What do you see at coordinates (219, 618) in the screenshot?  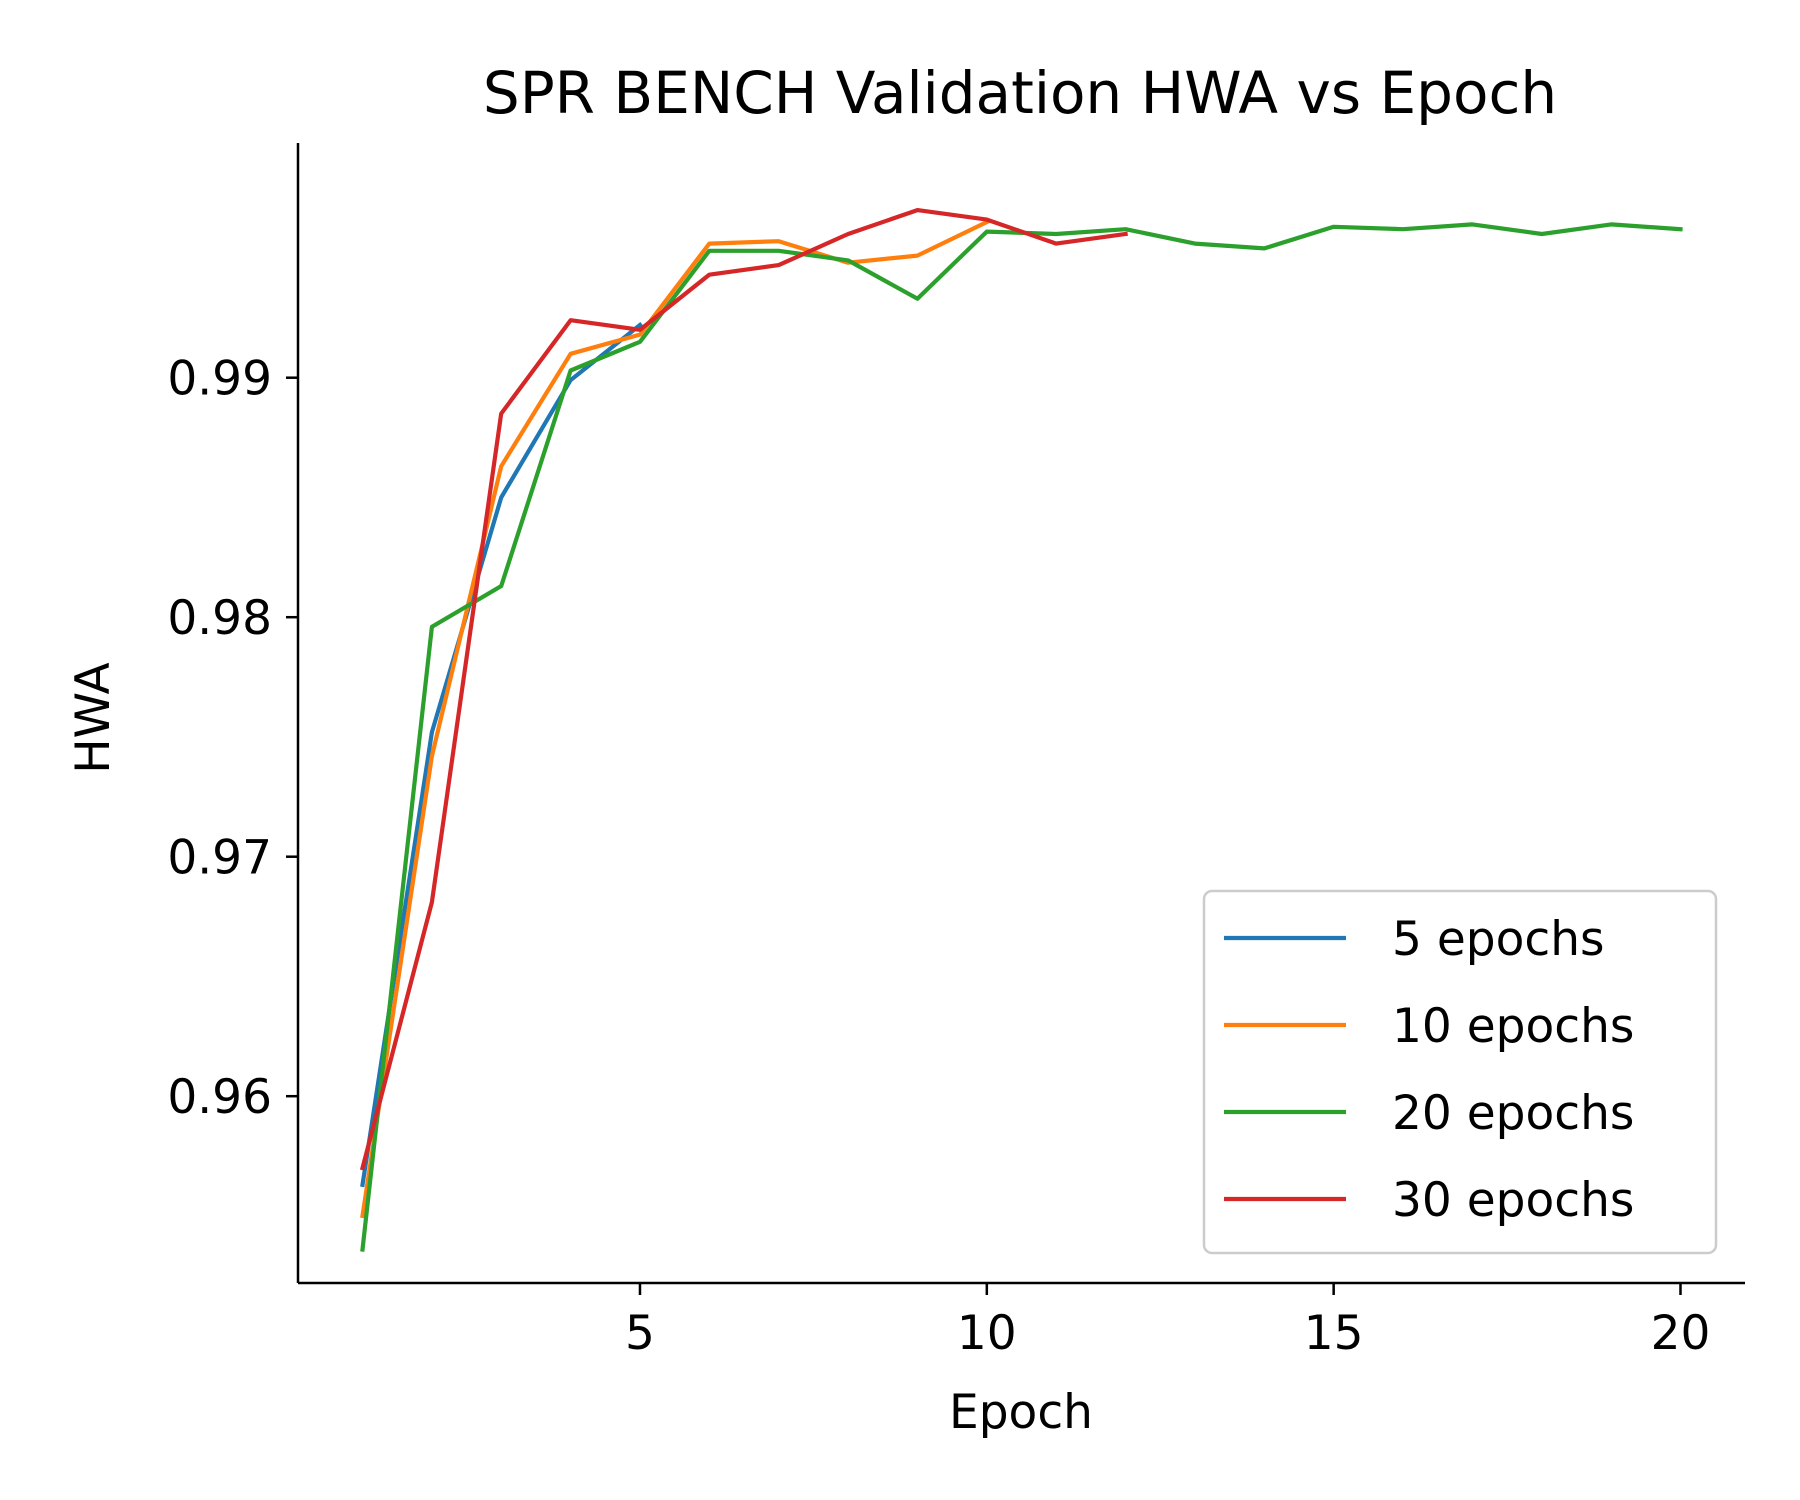 I see `y-tick-label: 0.98` at bounding box center [219, 618].